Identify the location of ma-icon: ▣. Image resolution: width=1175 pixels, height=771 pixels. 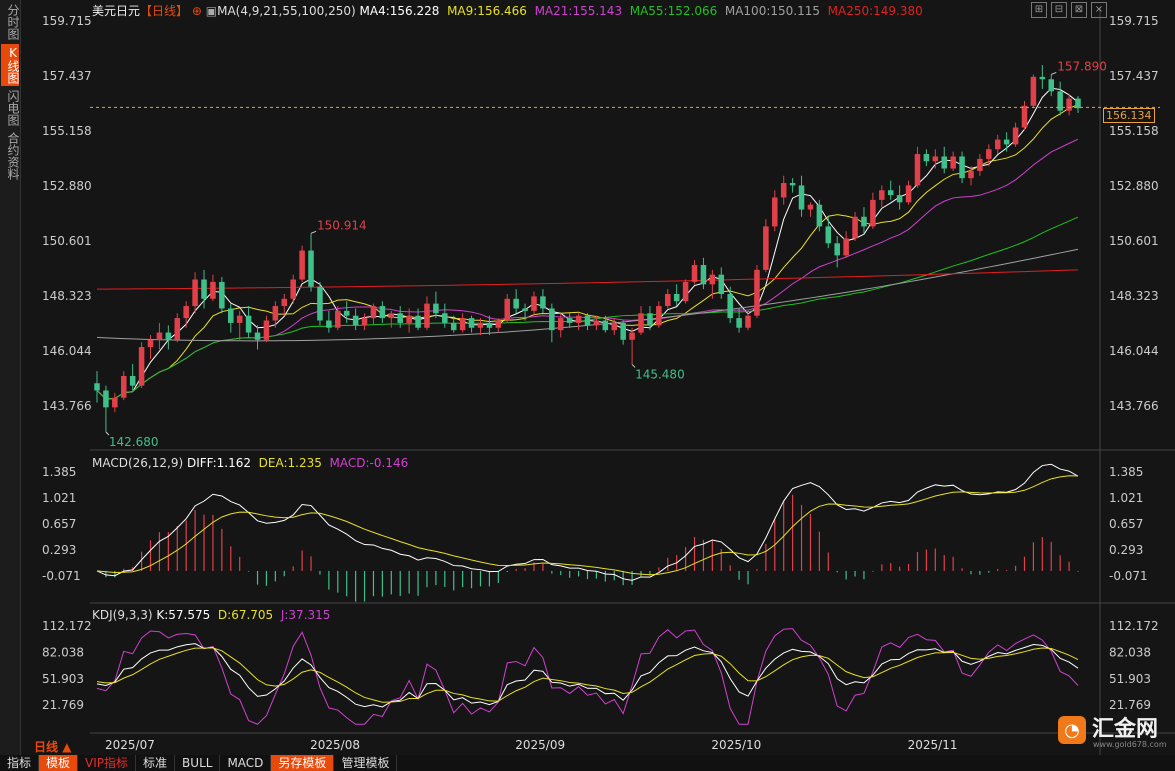
(211, 11).